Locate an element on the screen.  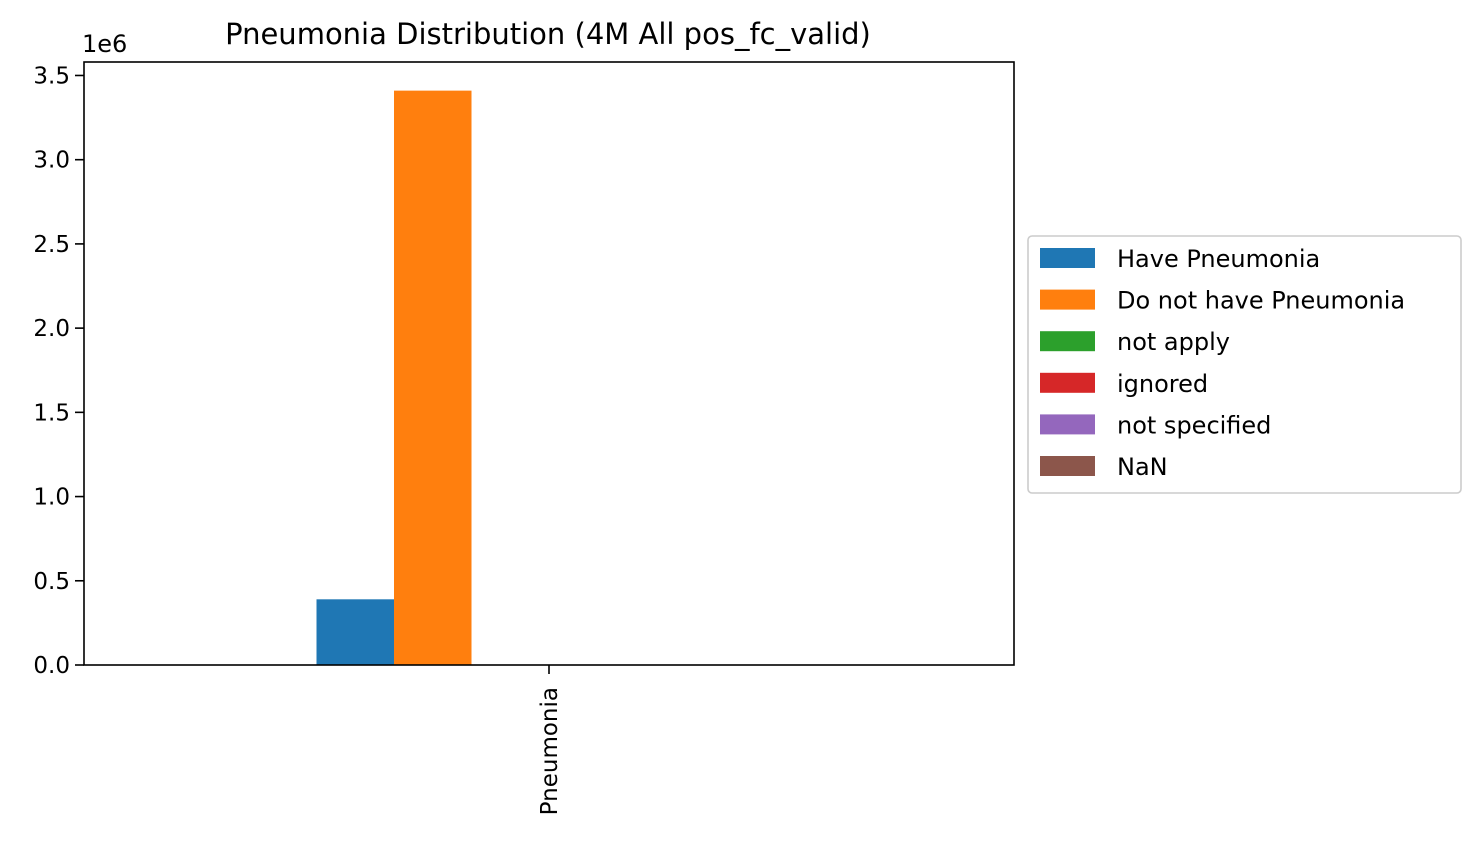
legend-label: not specified is located at coordinates (1194, 425).